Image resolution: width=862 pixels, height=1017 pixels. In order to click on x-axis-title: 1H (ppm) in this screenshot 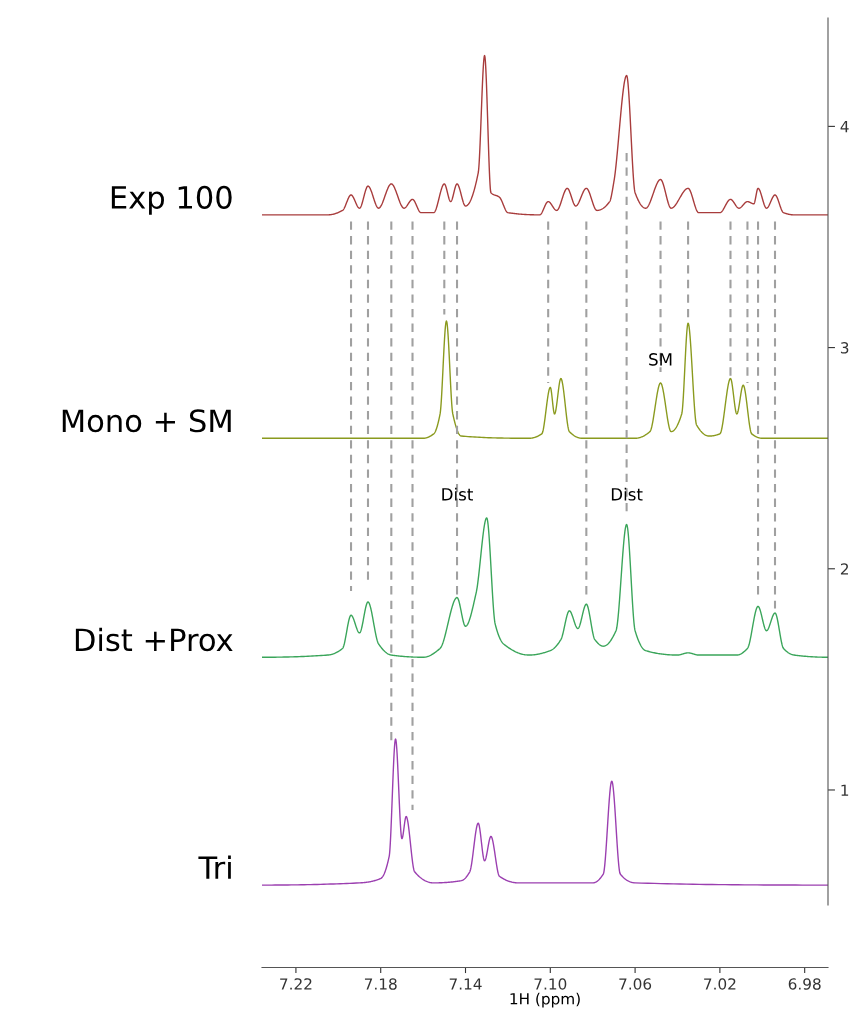, I will do `click(545, 1000)`.